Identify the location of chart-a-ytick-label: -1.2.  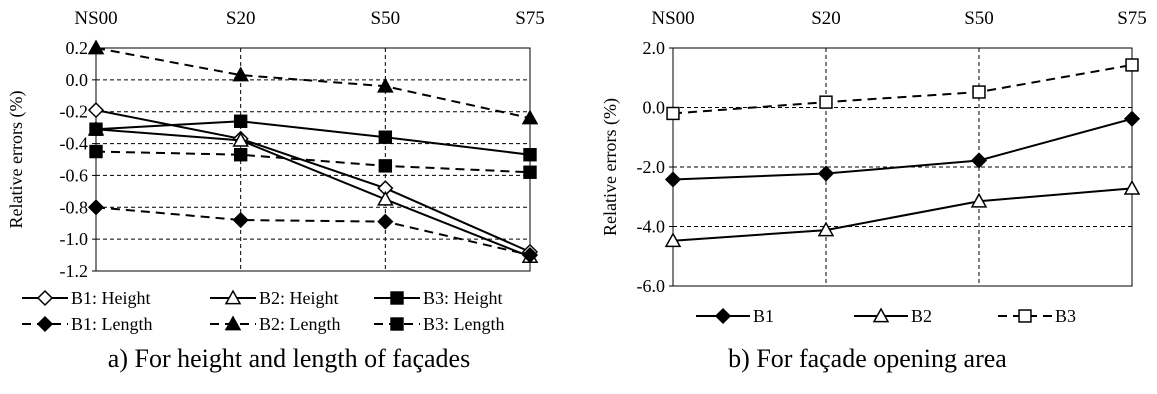
(74, 271).